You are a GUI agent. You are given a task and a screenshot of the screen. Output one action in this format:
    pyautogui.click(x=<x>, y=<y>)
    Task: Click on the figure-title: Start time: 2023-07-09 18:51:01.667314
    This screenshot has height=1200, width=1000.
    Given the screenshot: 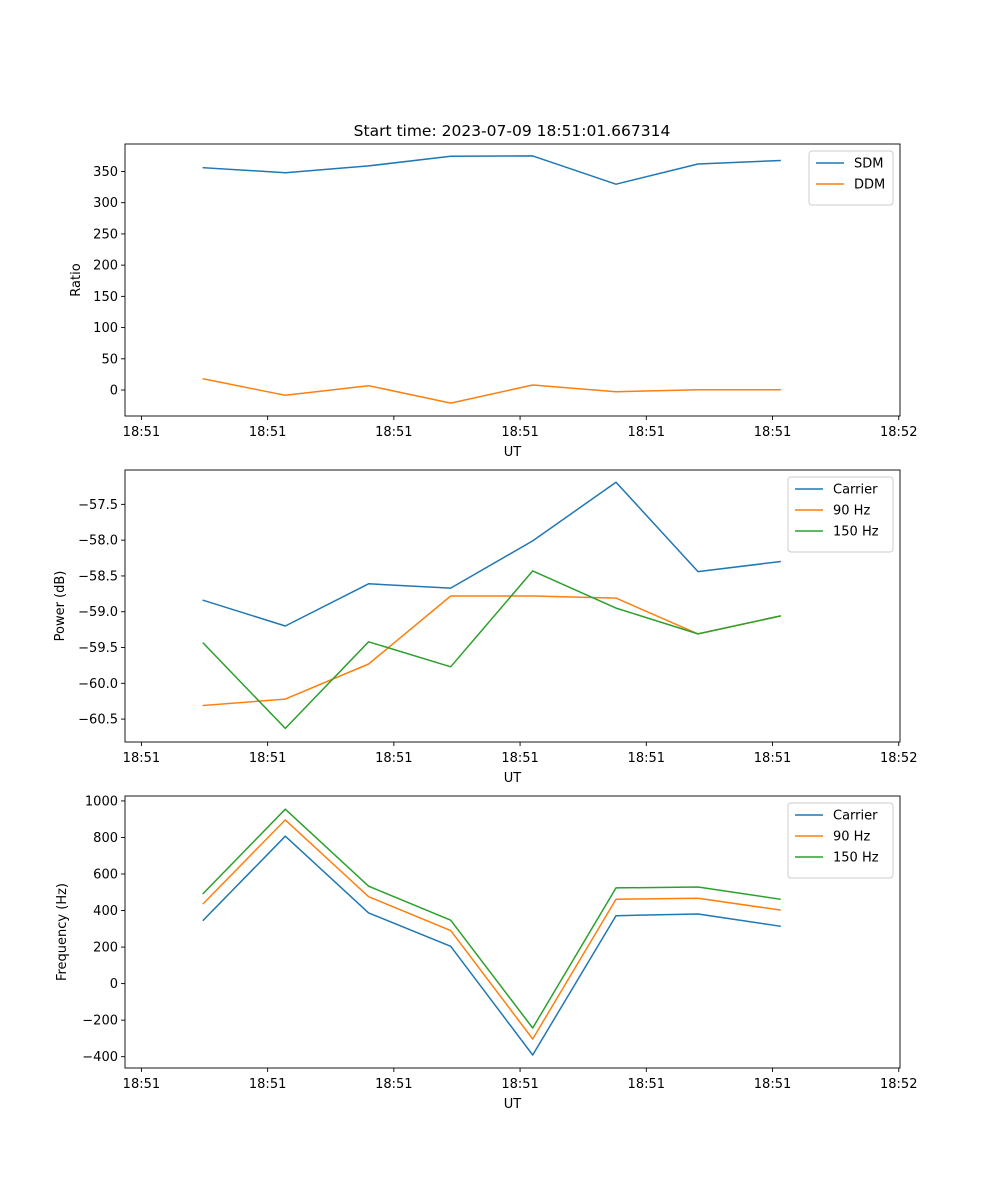 What is the action you would take?
    pyautogui.click(x=512, y=131)
    